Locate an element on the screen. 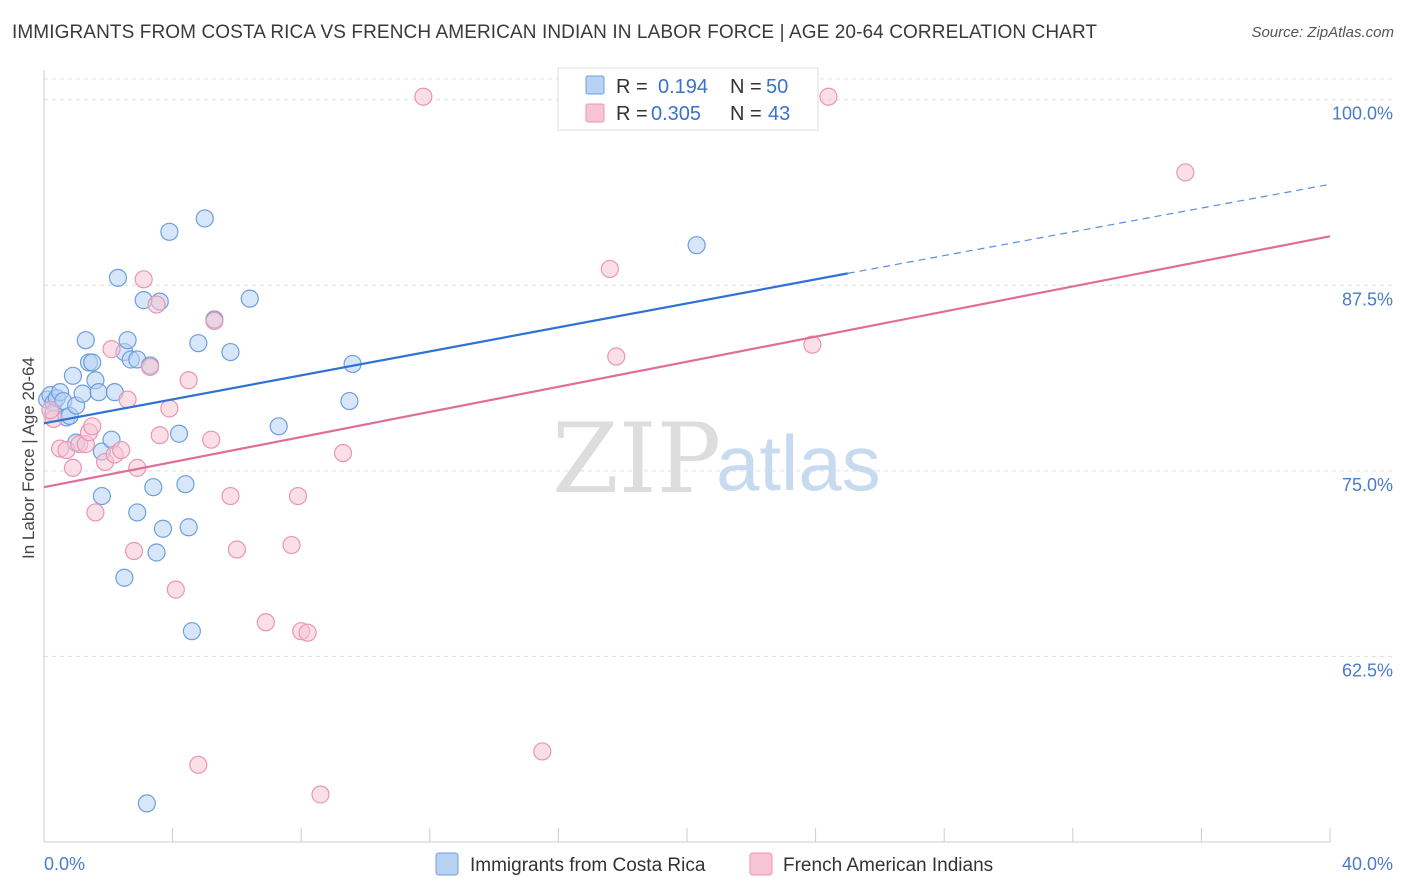  series-legend-label-blue: Immigrants from Costa Rica is located at coordinates (588, 865).